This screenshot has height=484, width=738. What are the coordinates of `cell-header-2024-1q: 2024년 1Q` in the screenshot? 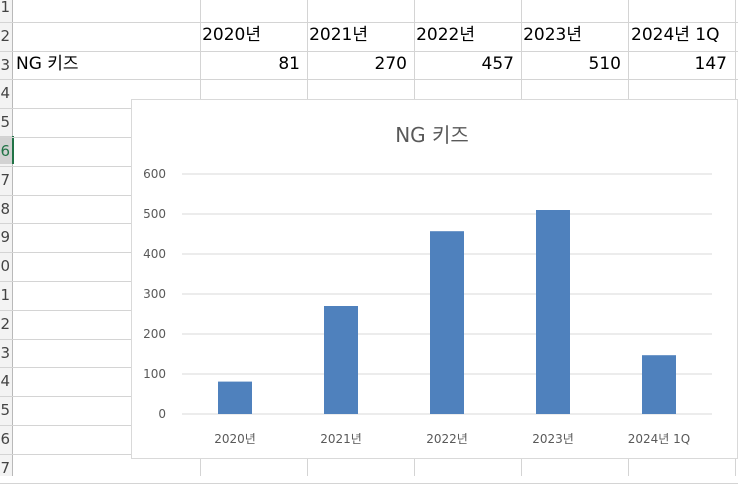 It's located at (675, 35).